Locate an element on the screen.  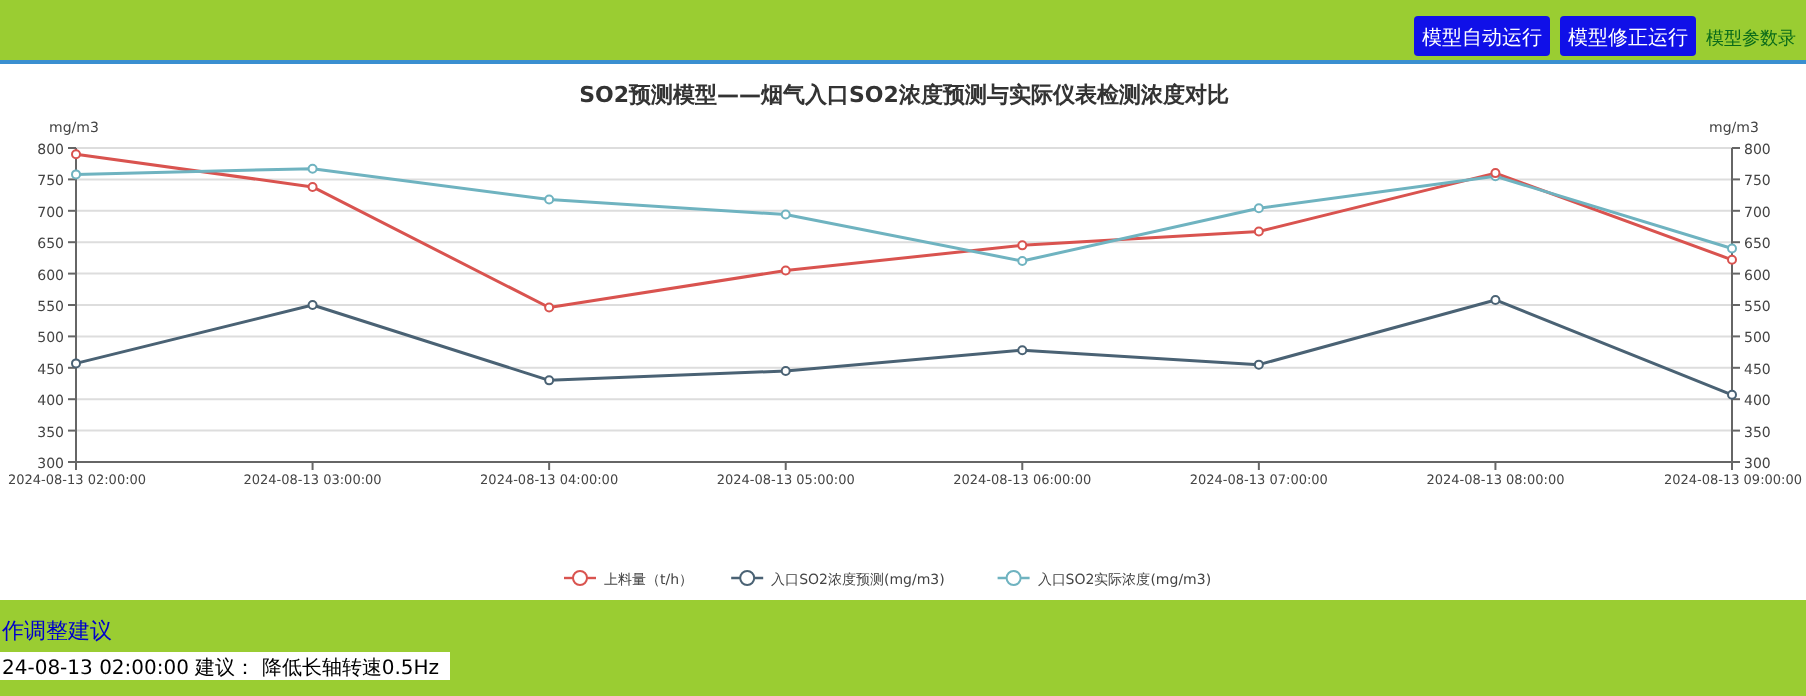
text: 模型自动运行 is located at coordinates (1482, 38).